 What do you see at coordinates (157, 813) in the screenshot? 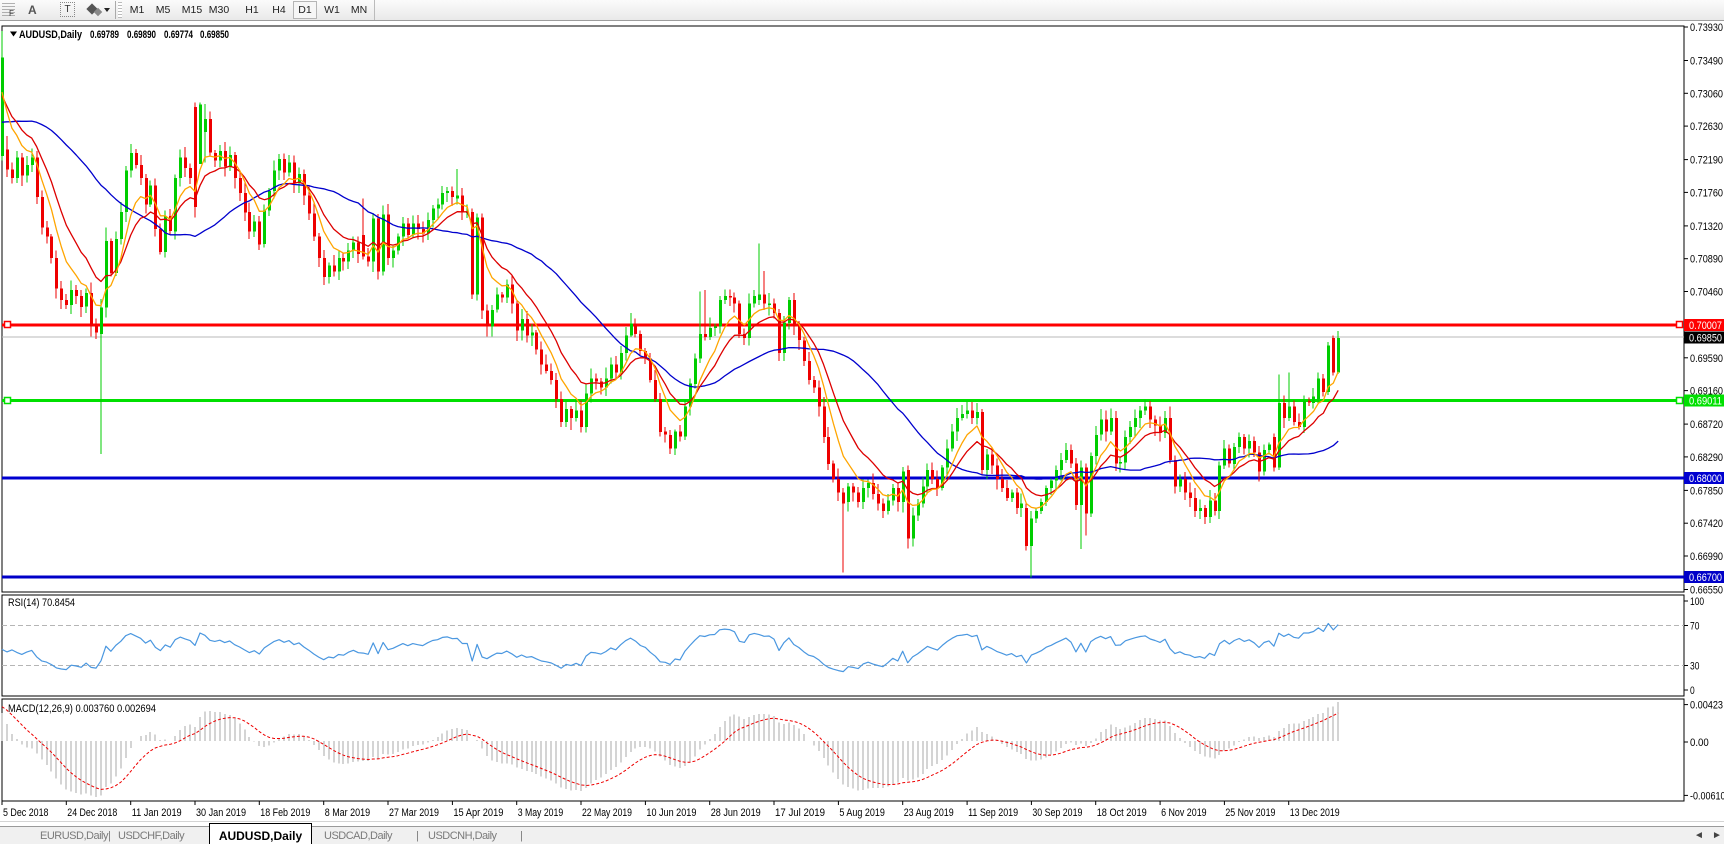
I see `svg-text: 11 Jan 2019` at bounding box center [157, 813].